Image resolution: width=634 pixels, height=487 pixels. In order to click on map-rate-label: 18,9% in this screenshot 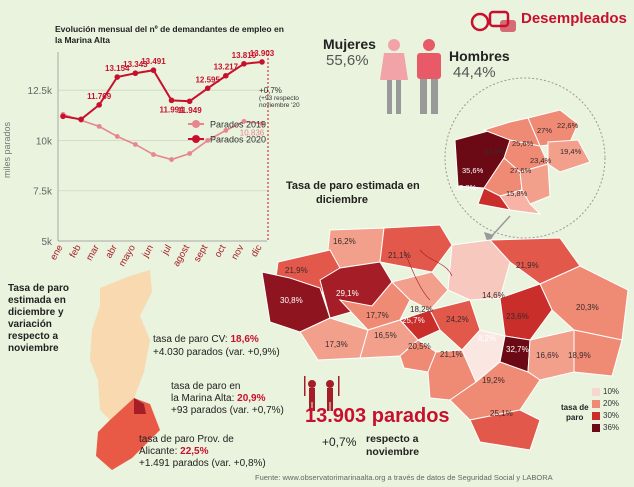, I will do `click(579, 355)`.